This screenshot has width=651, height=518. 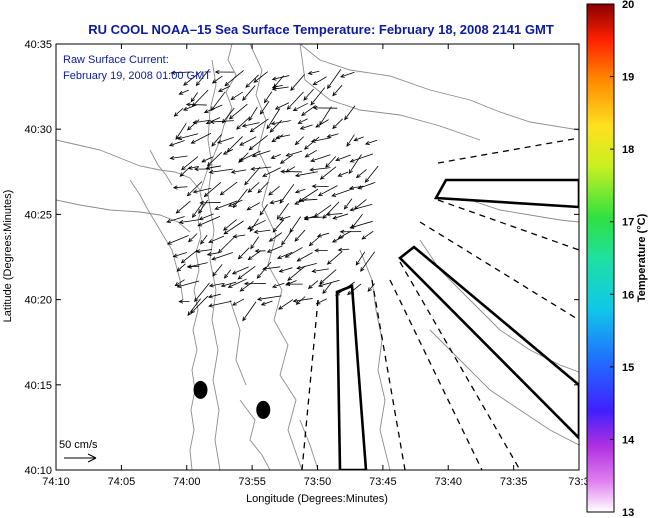 What do you see at coordinates (622, 259) in the screenshot?
I see `colorbar-ticks: 13 14 15 16 17 18 19 20` at bounding box center [622, 259].